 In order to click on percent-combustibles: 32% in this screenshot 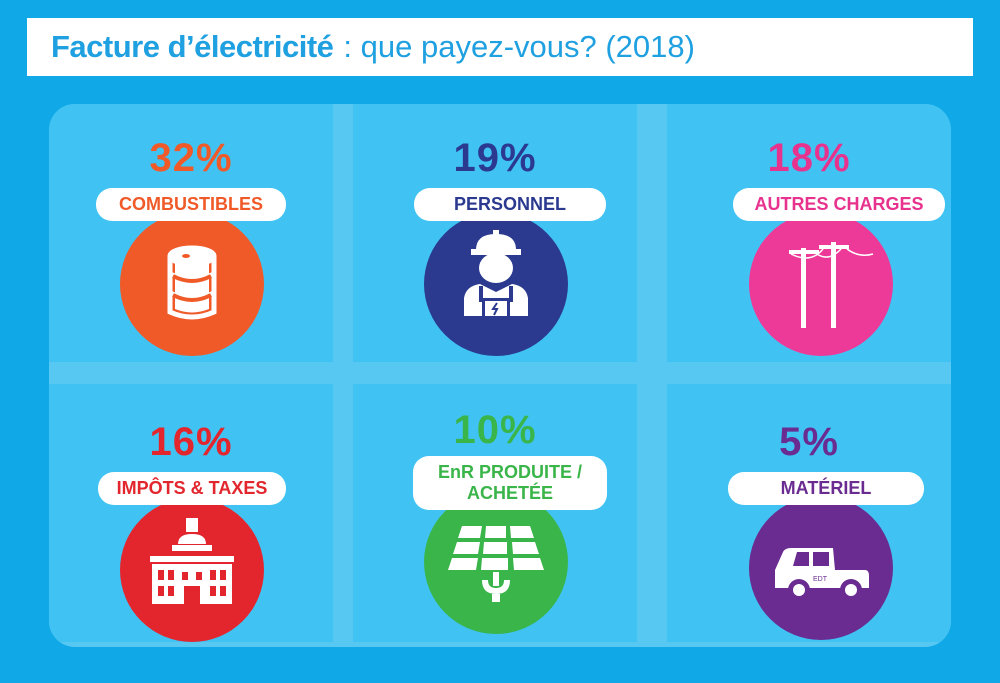, I will do `click(191, 158)`.